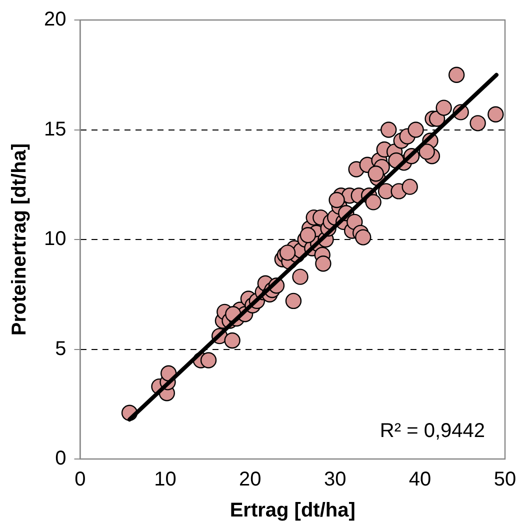 The height and width of the screenshot is (531, 523). I want to click on x-tick-label: 30, so click(335, 479).